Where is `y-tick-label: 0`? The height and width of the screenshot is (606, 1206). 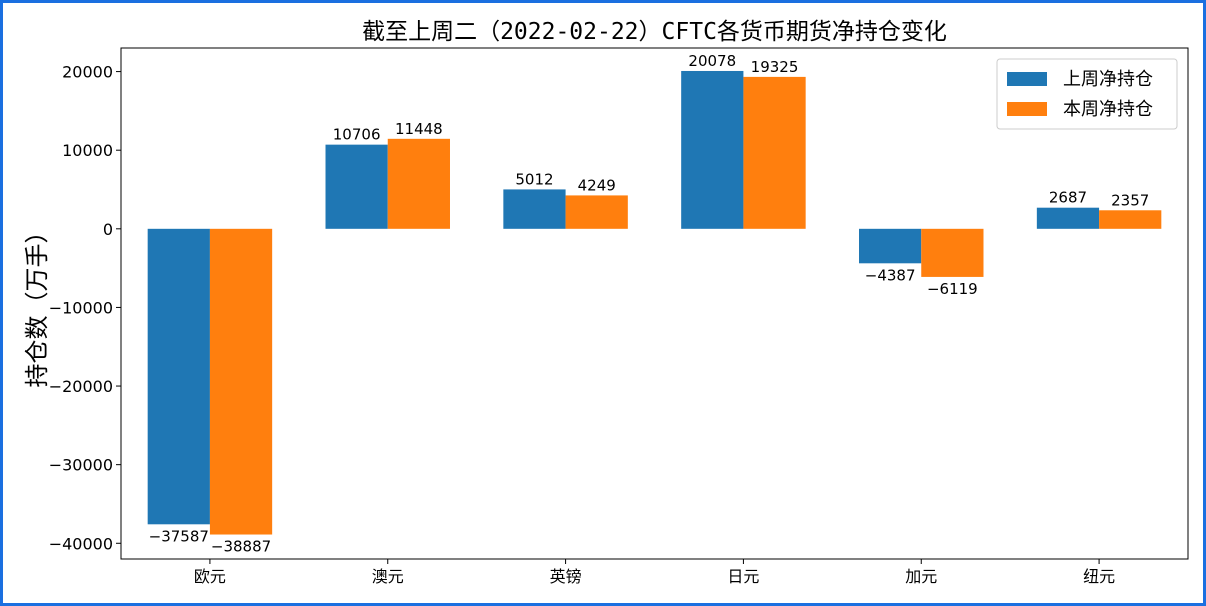 y-tick-label: 0 is located at coordinates (108, 229).